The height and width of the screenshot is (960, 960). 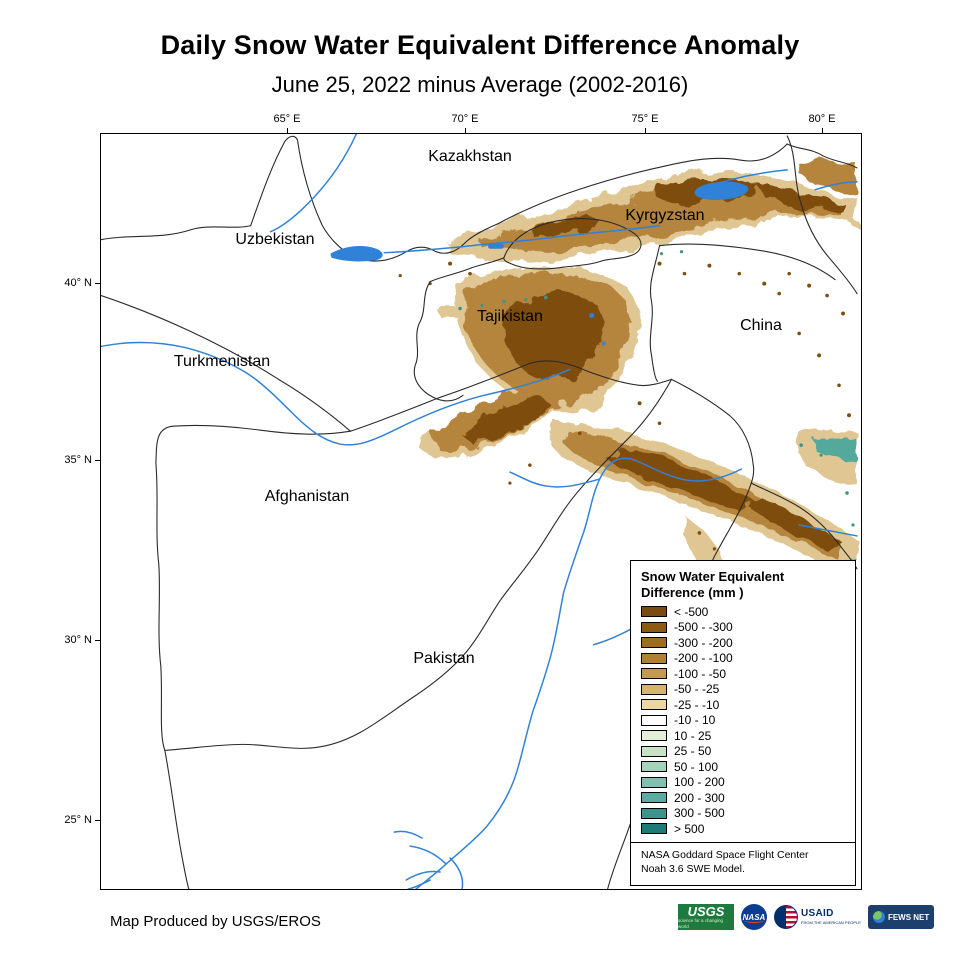 I want to click on legend-row: 100 - 200, so click(x=743, y=782).